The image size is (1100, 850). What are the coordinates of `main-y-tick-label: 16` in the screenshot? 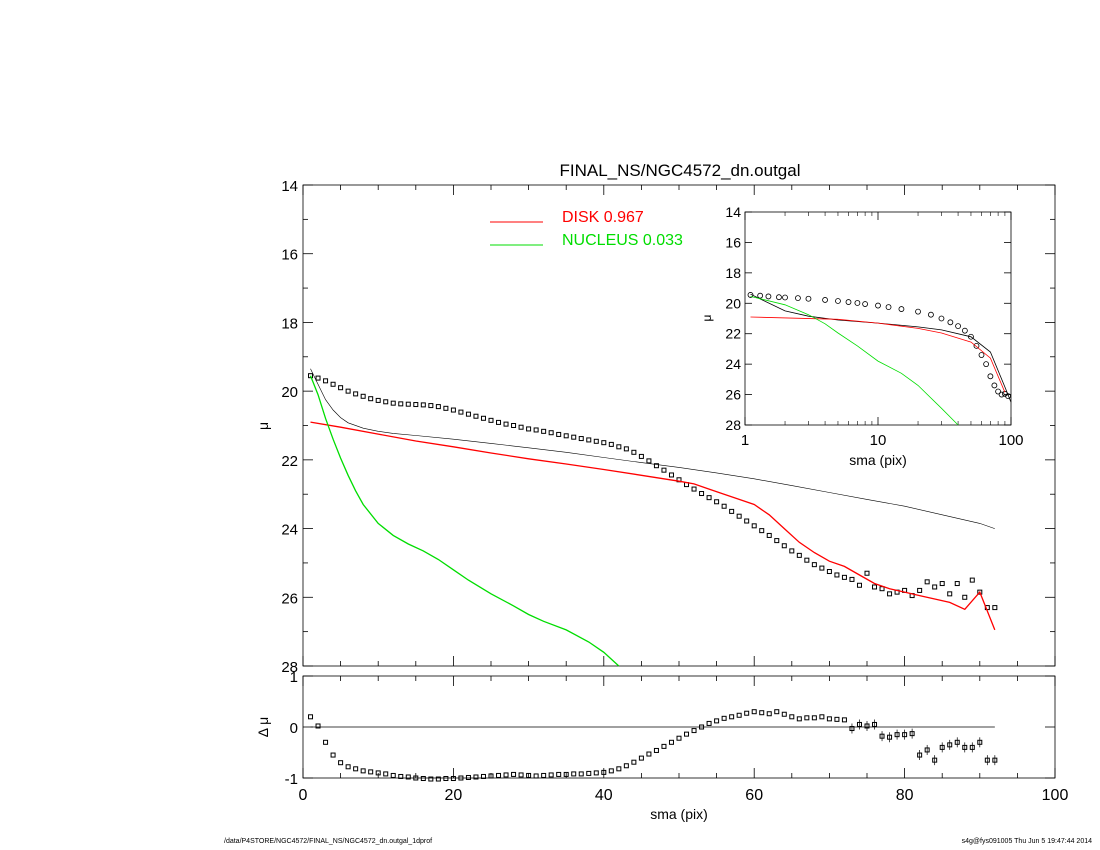 It's located at (289, 255).